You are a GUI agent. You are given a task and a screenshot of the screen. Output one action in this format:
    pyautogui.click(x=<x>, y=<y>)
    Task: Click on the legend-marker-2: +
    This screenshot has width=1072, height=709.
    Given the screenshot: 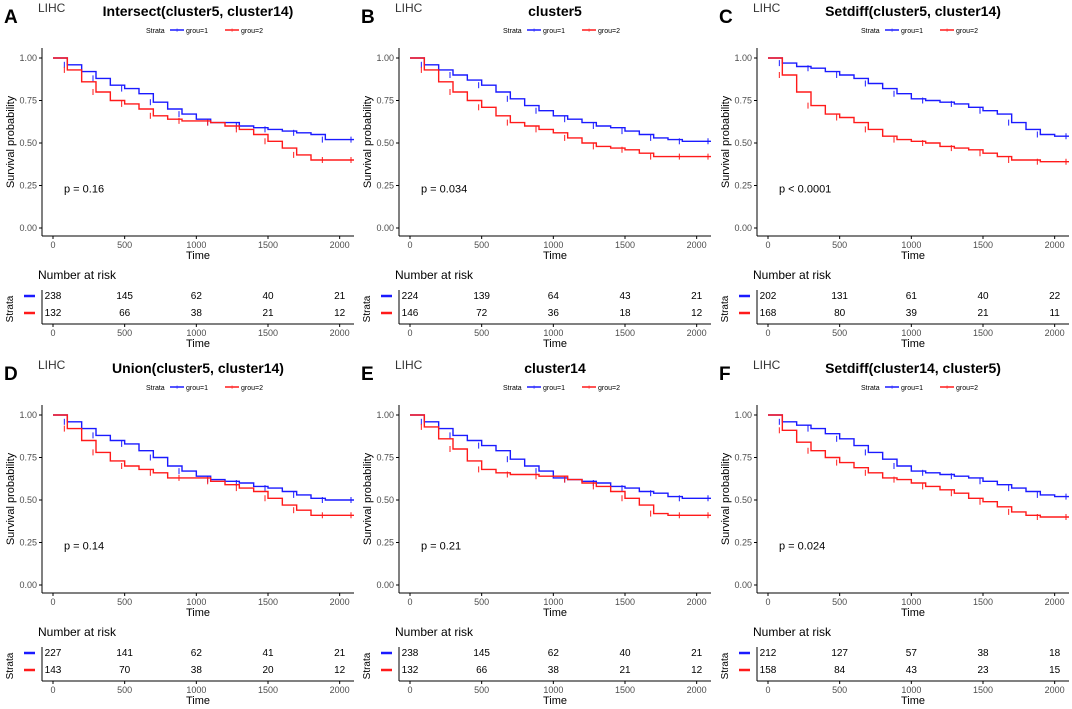 What is the action you would take?
    pyautogui.click(x=232, y=31)
    